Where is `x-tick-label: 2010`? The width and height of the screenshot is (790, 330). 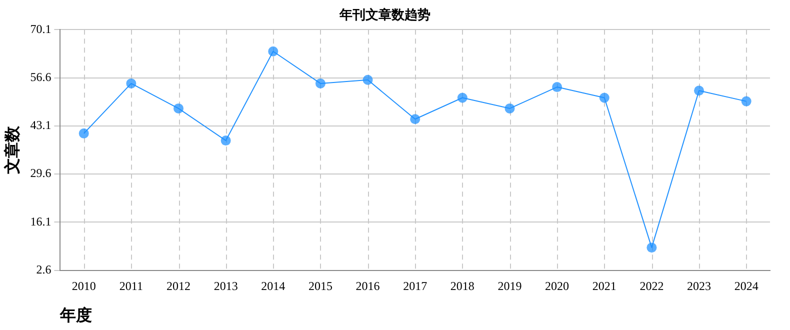 x-tick-label: 2010 is located at coordinates (84, 285).